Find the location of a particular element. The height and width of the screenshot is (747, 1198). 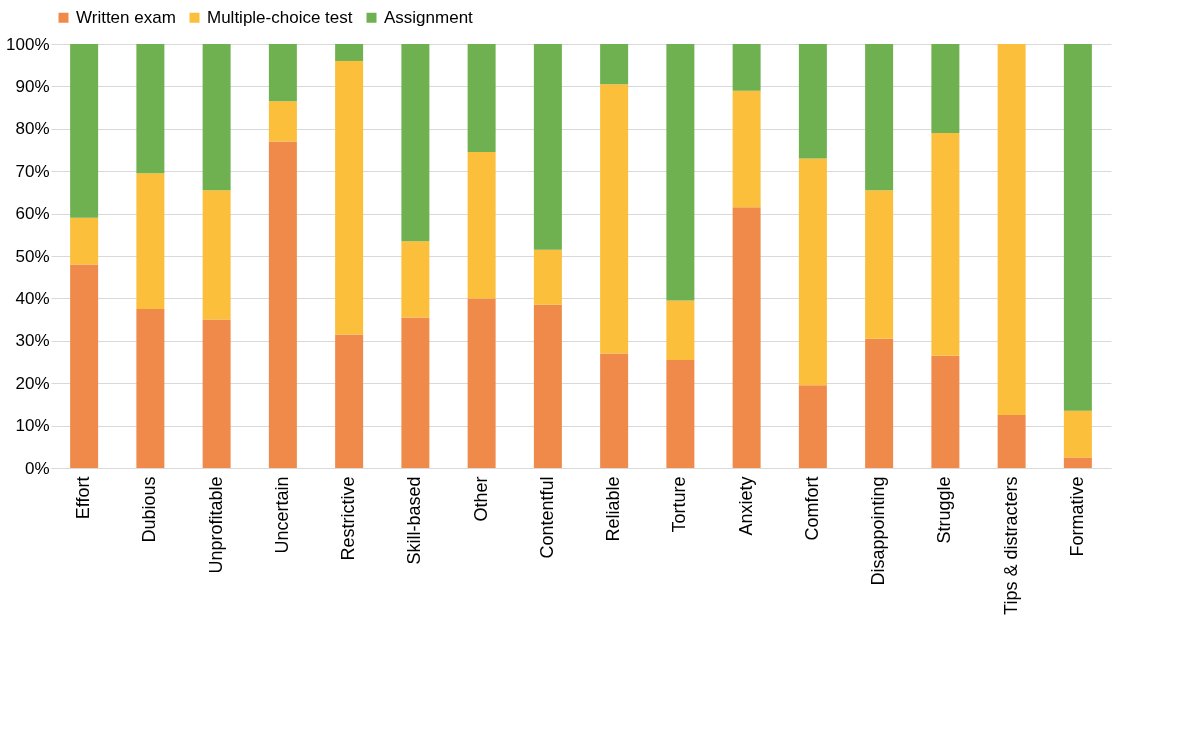

x-tick-label: Effort is located at coordinates (83, 498).